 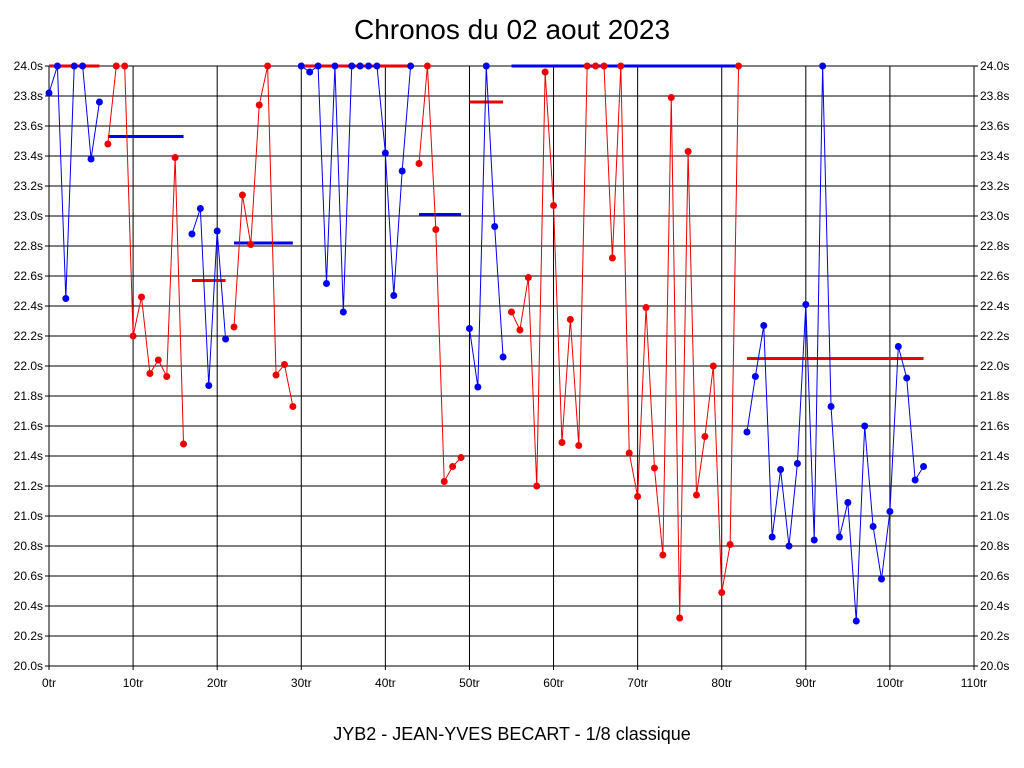 I want to click on y-tick-label-left: 20.4s, so click(x=28, y=606).